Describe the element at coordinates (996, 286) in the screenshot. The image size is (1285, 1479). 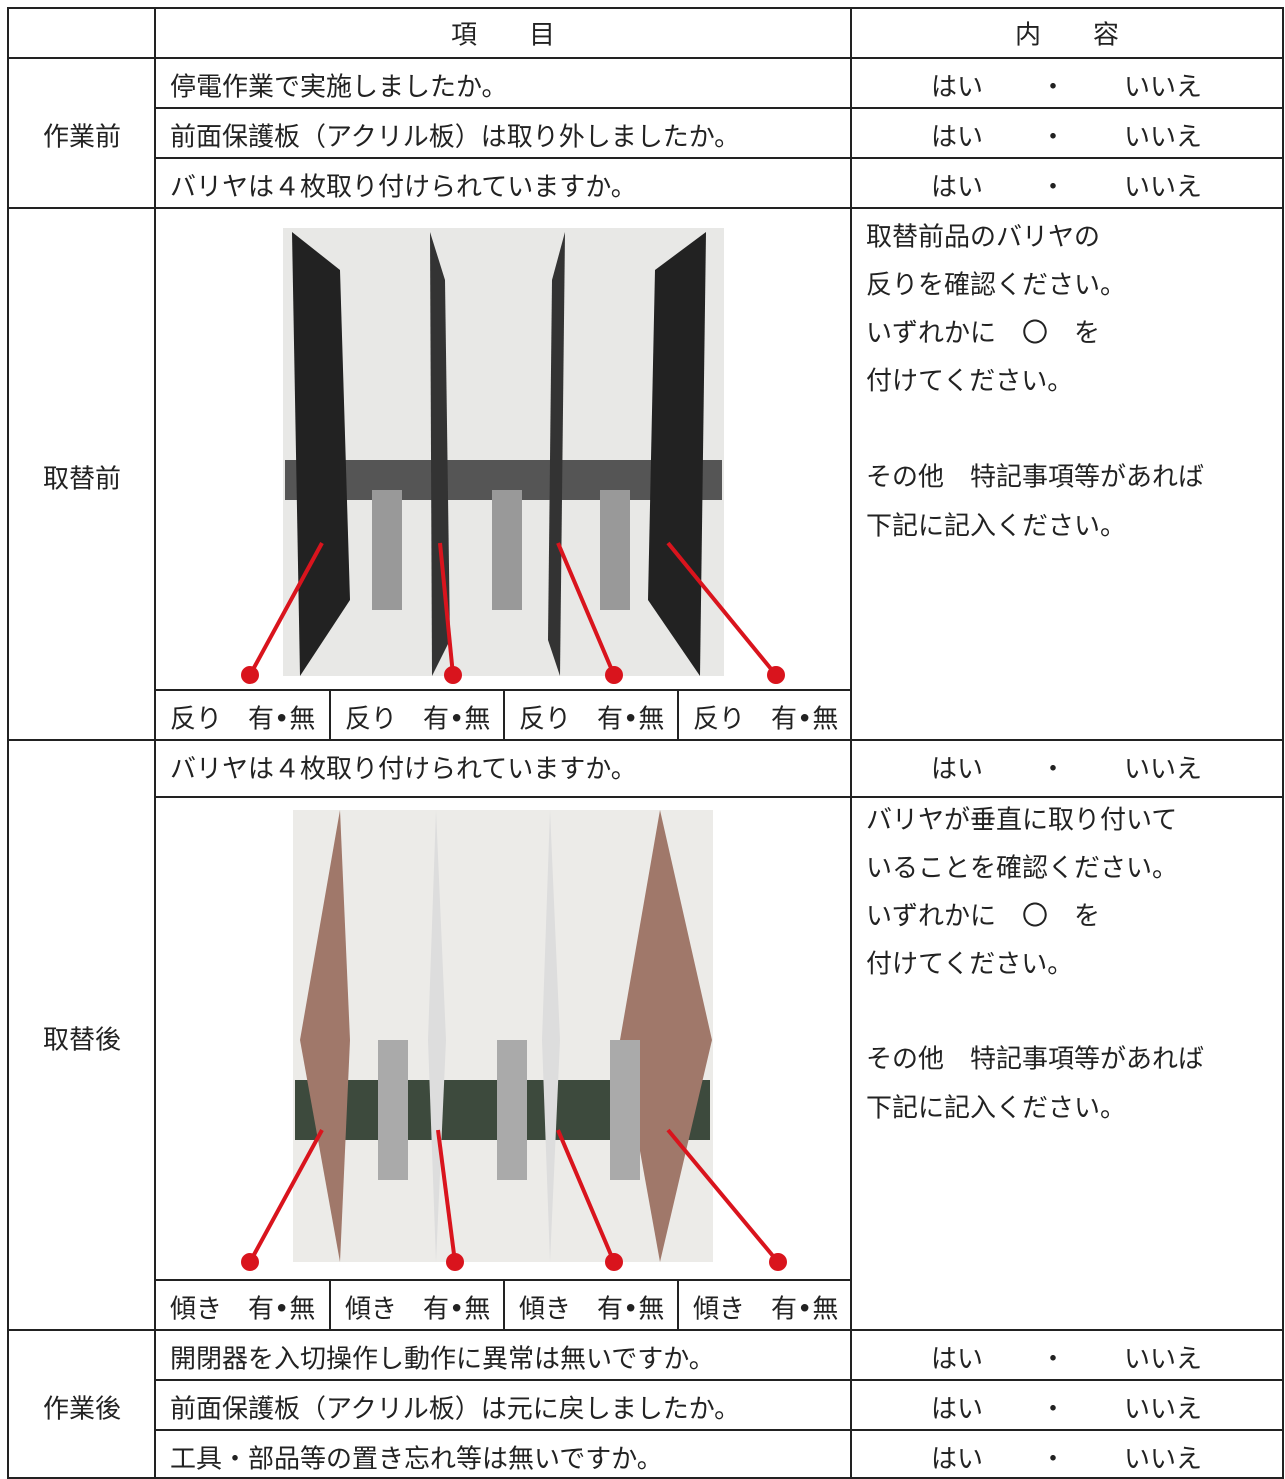
I see `note-text: 反りを確認ください。` at that location.